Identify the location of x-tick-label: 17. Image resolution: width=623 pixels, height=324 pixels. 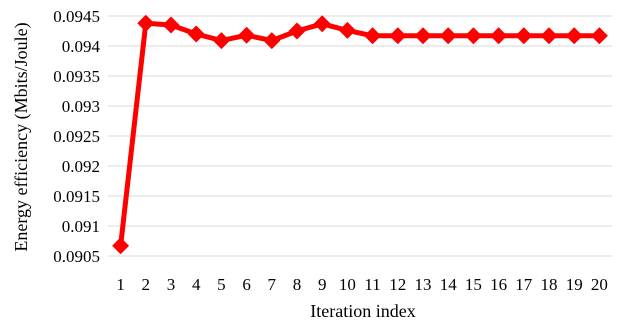
(524, 284).